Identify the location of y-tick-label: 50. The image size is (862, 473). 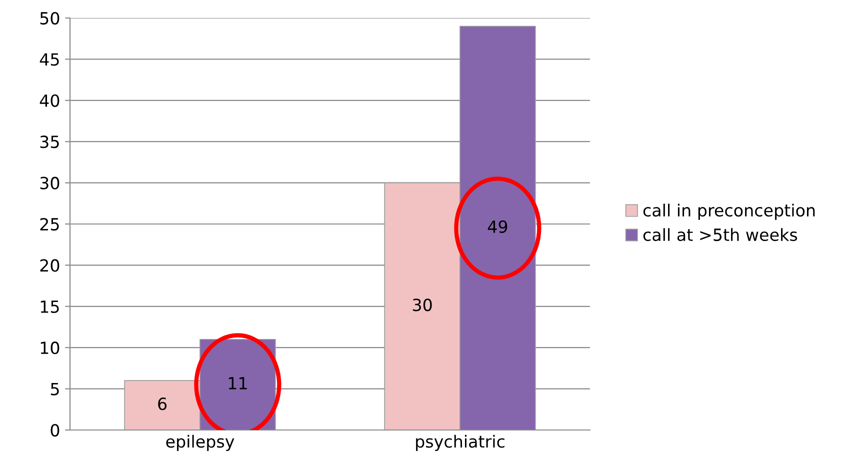
(50, 18).